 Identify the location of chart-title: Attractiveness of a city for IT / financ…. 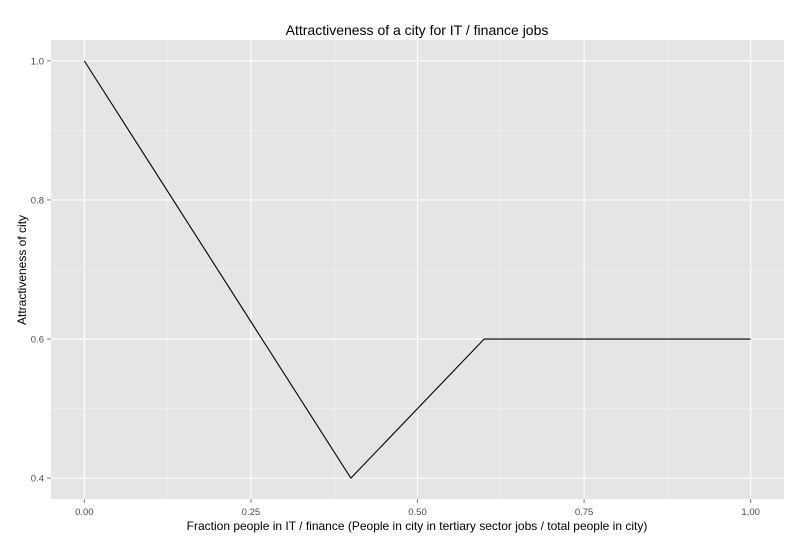
(417, 30).